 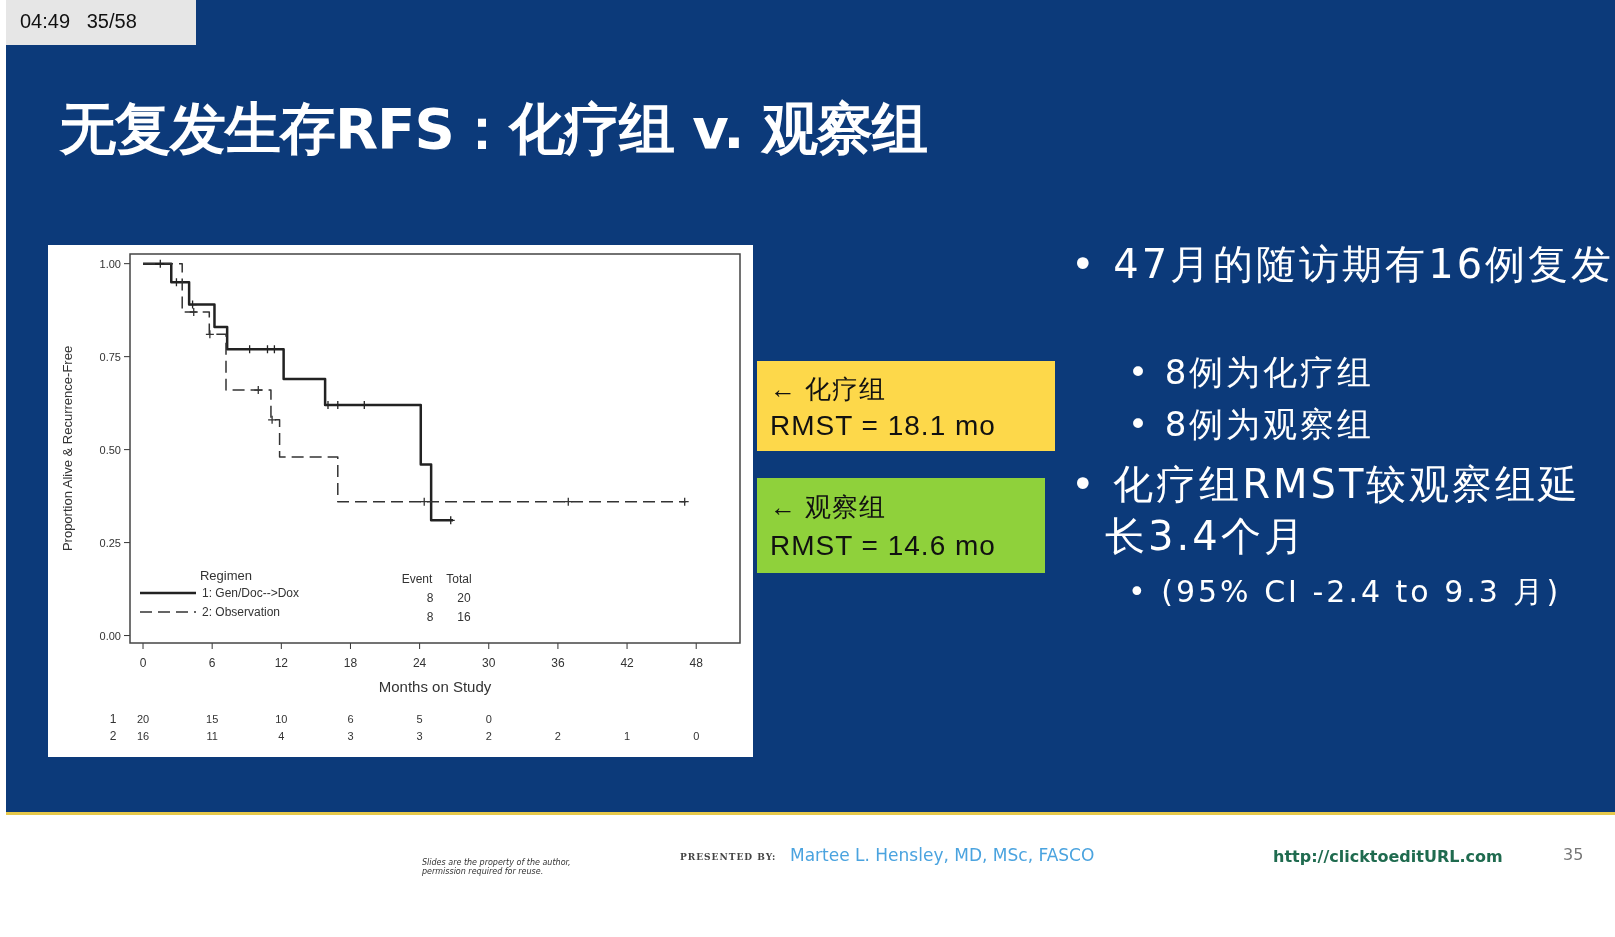 I want to click on text: ← 化疗组, so click(x=828, y=389).